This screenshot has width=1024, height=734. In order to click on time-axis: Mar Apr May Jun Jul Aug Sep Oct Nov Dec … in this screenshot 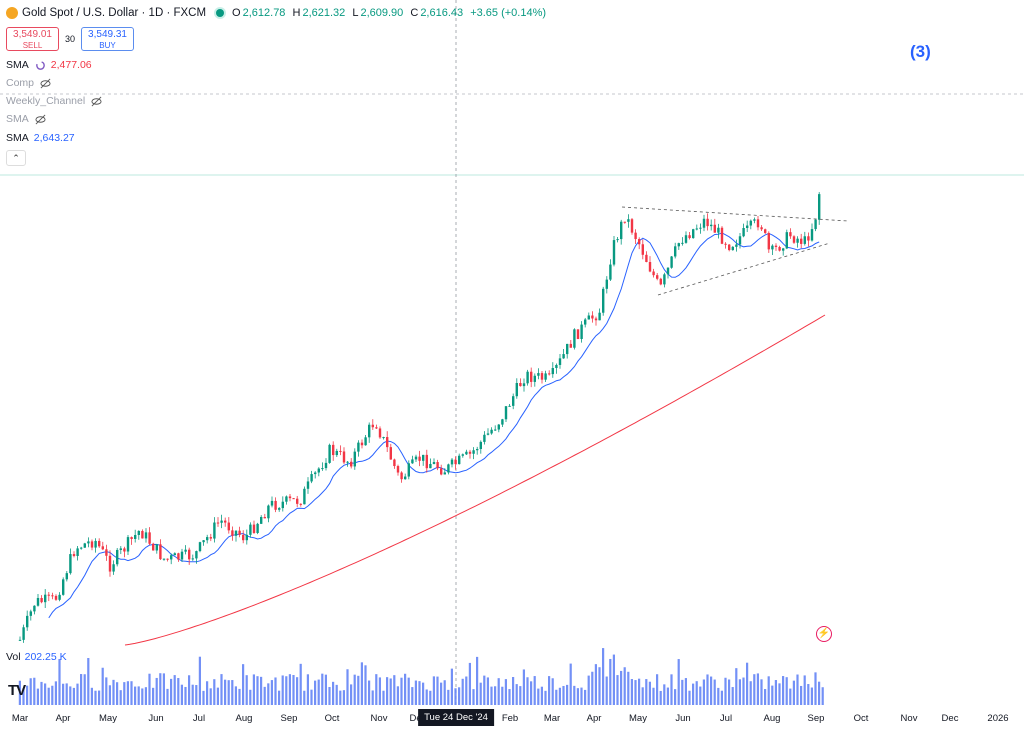, I will do `click(512, 718)`.